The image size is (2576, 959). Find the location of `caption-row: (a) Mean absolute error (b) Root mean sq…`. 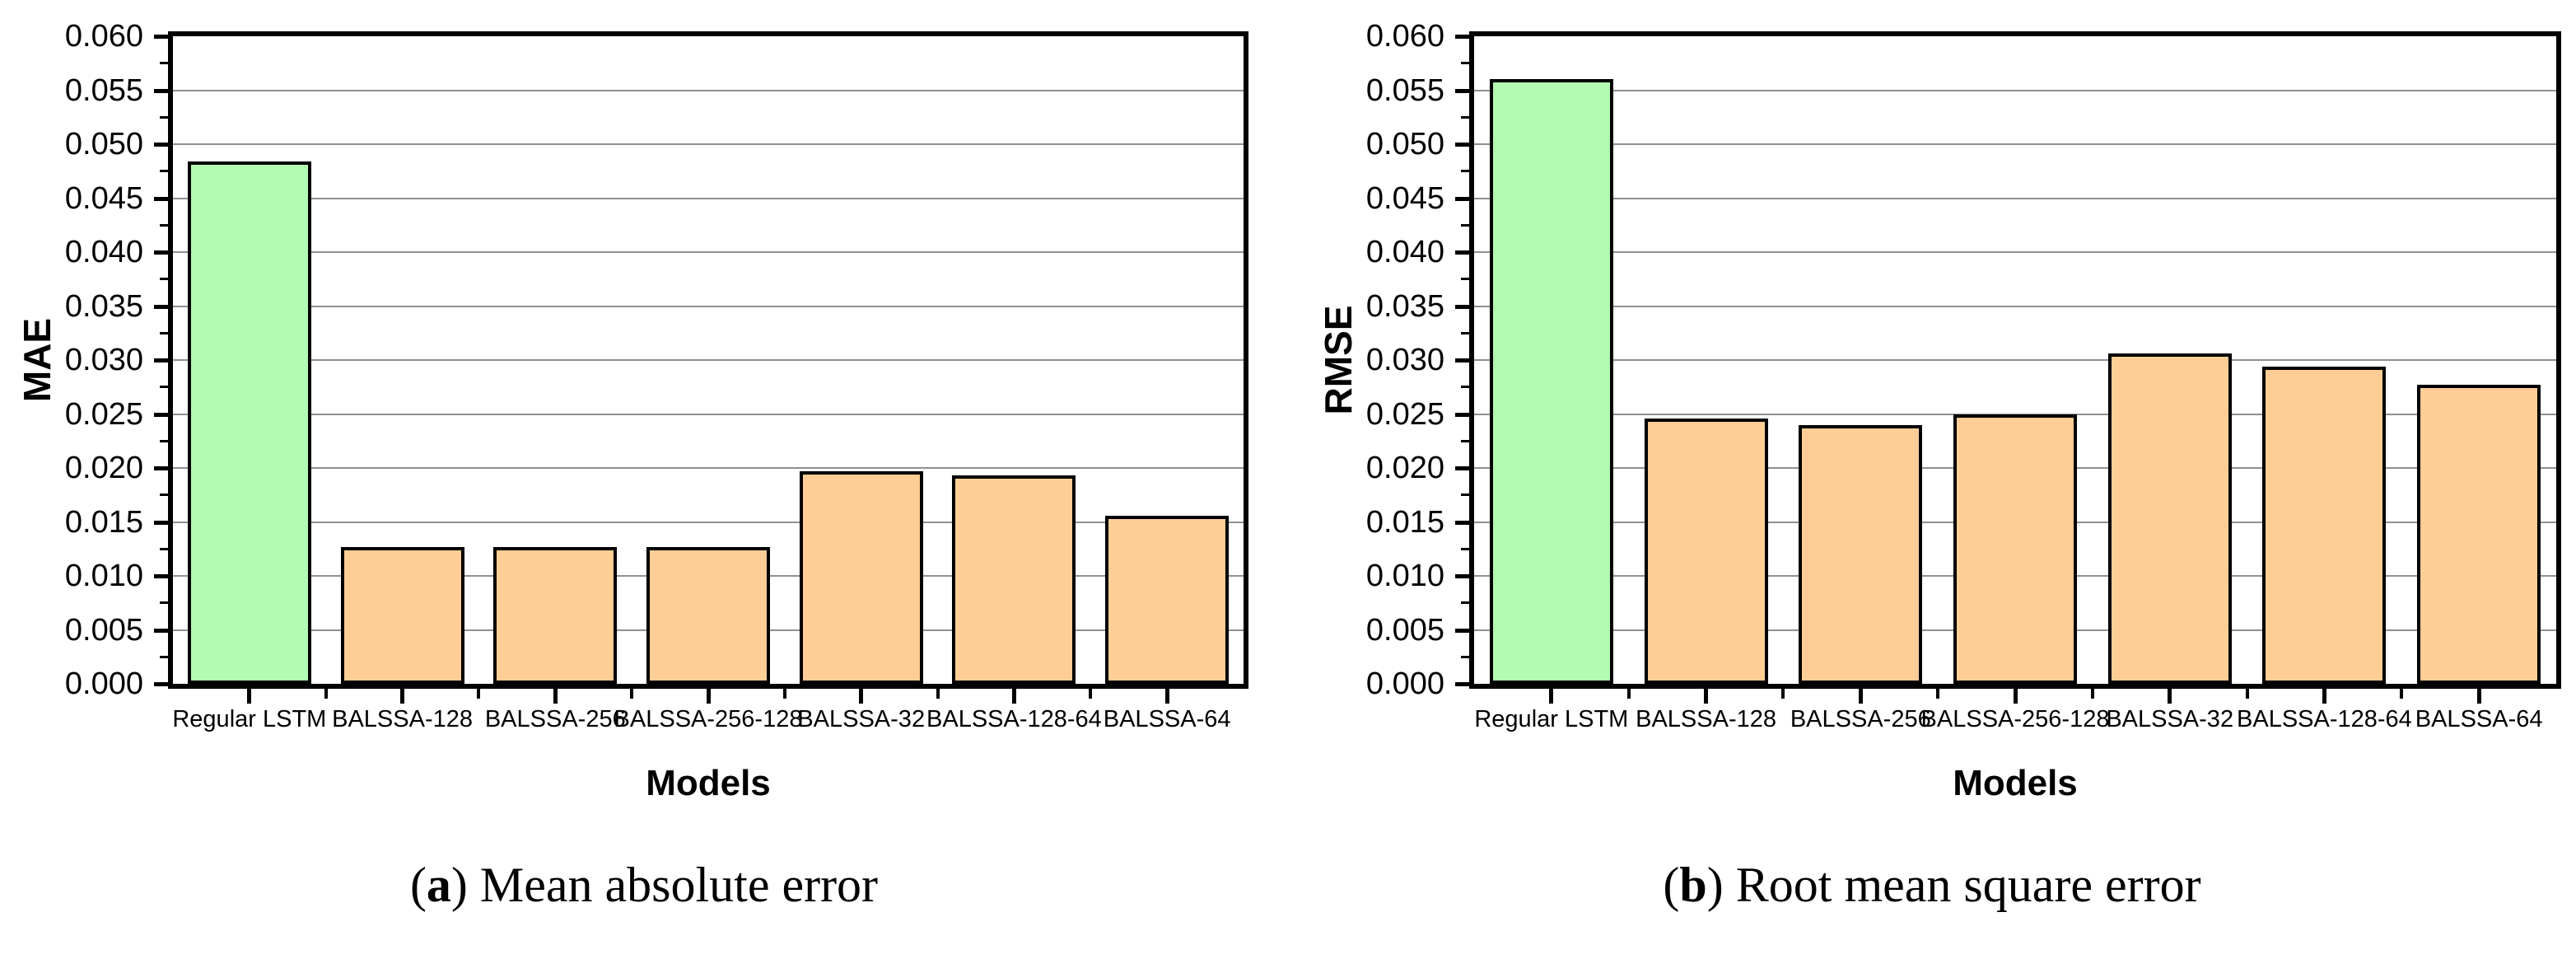

caption-row: (a) Mean absolute error (b) Root mean sq… is located at coordinates (1288, 885).